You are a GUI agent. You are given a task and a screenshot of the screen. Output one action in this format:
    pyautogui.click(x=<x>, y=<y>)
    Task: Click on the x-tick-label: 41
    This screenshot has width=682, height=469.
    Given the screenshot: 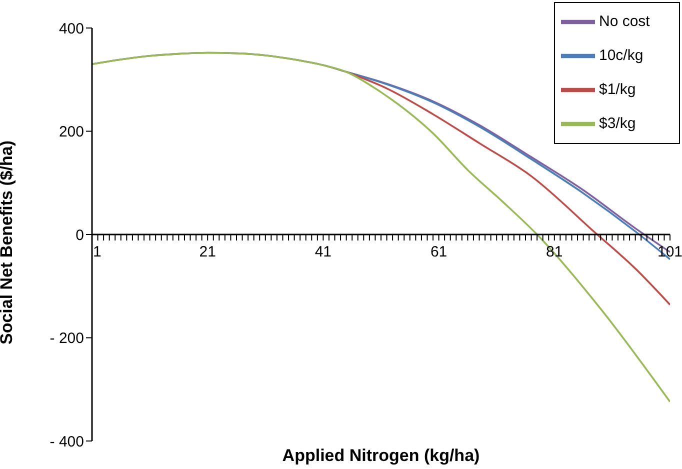 What is the action you would take?
    pyautogui.click(x=323, y=252)
    